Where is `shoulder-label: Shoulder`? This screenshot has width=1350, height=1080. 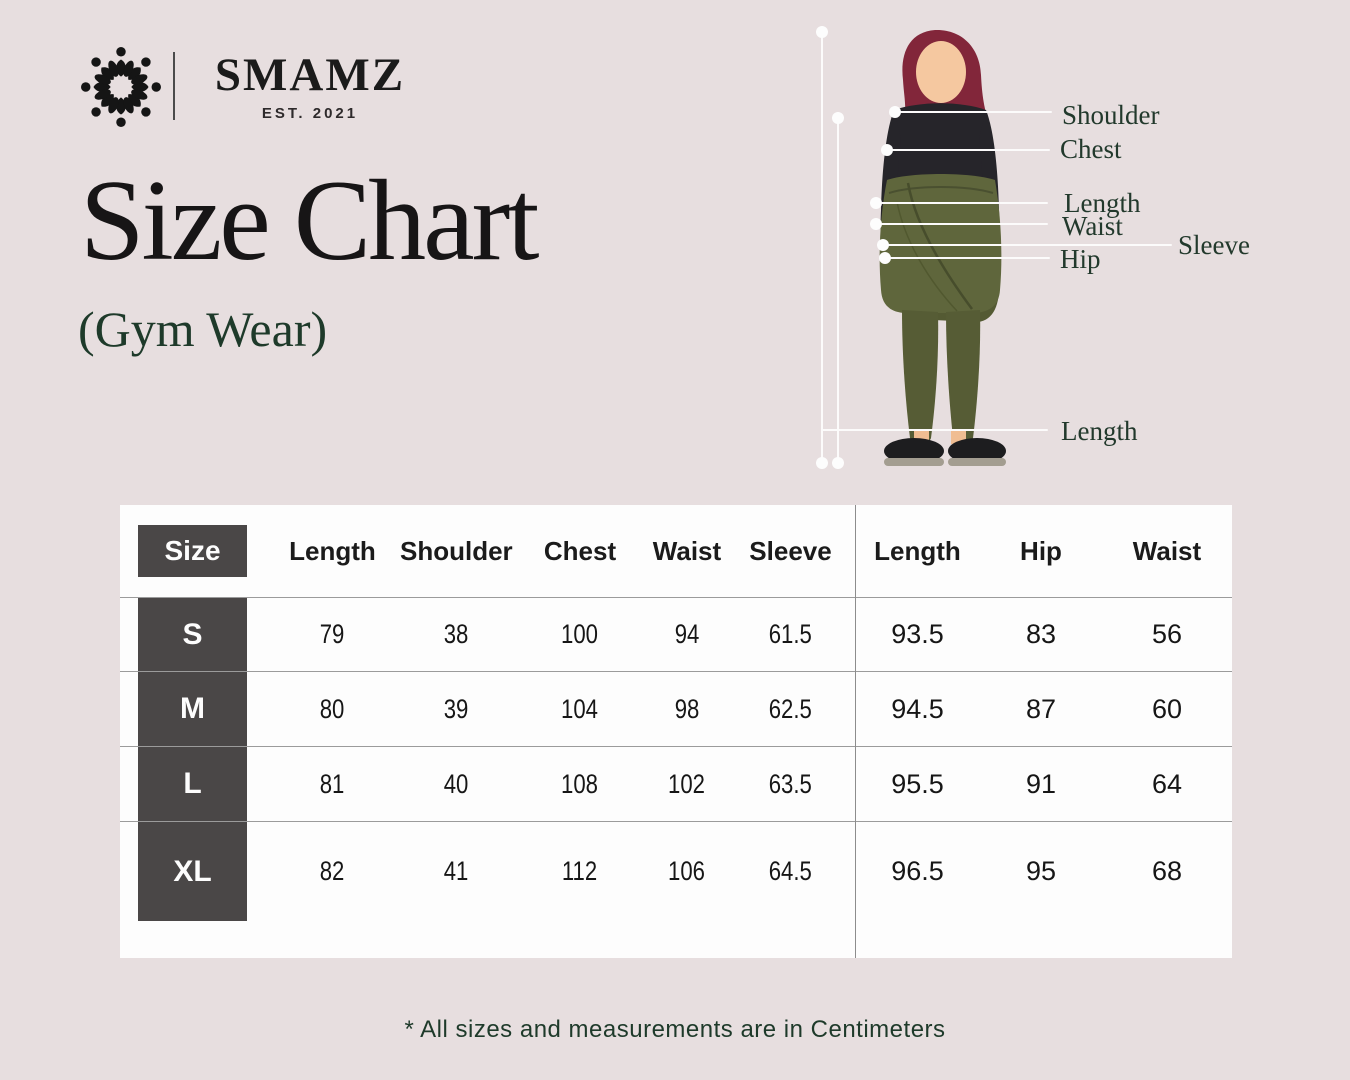
shoulder-label: Shoulder is located at coordinates (1111, 115).